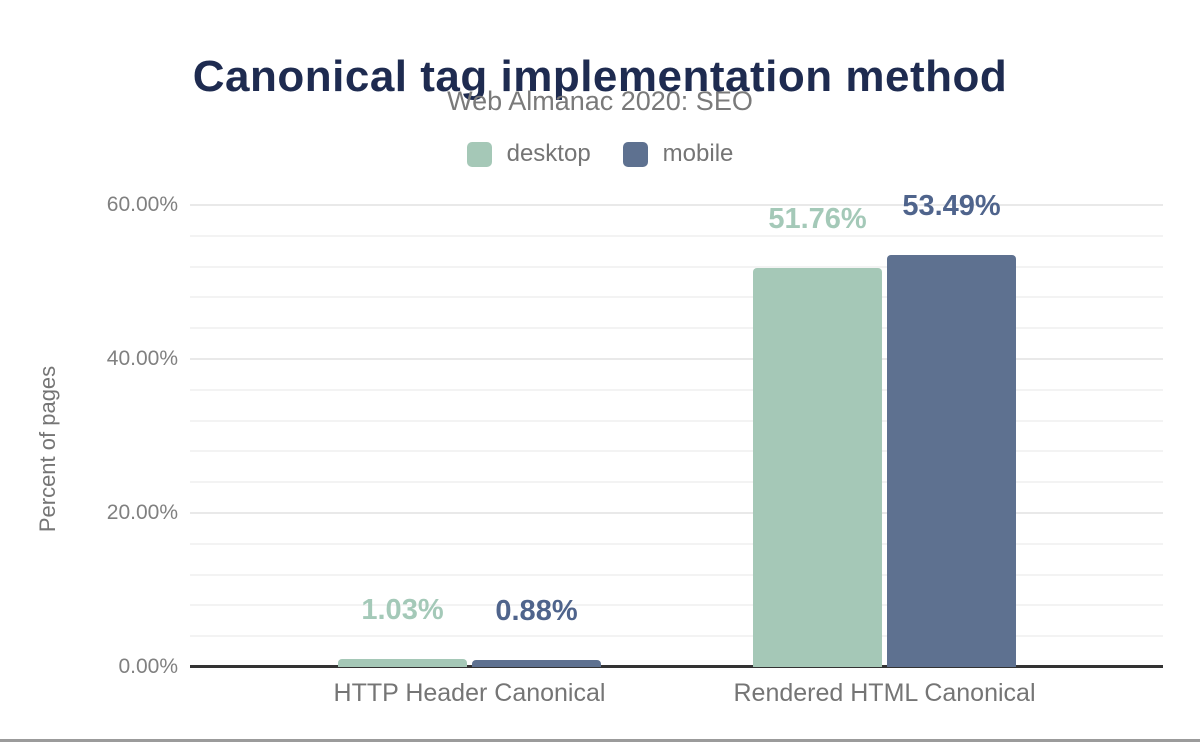 This screenshot has width=1200, height=742. What do you see at coordinates (600, 154) in the screenshot?
I see `legend: desktop mobile` at bounding box center [600, 154].